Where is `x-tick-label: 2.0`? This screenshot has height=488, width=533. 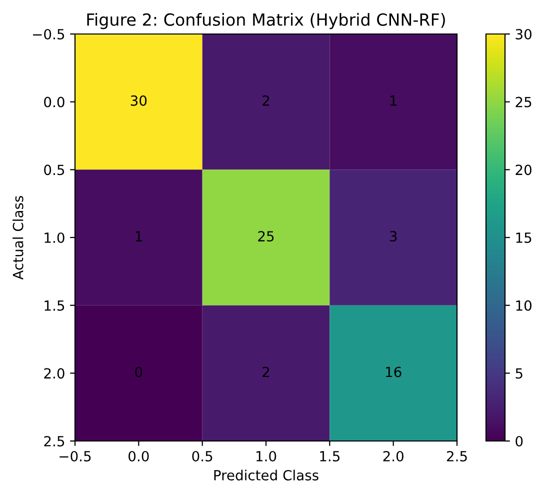
x-tick-label: 2.0 is located at coordinates (393, 456).